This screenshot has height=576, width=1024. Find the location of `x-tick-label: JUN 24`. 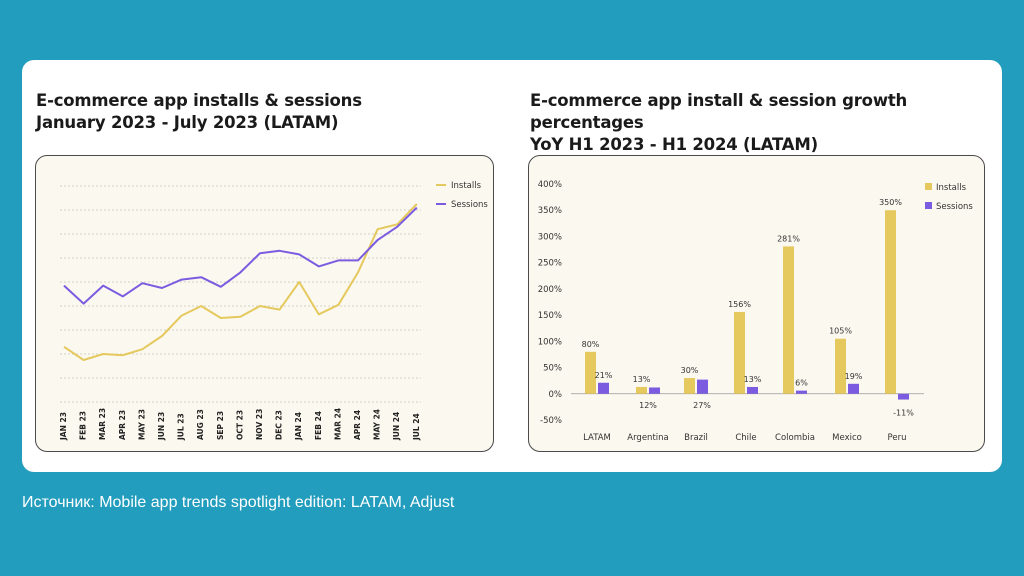

x-tick-label: JUN 24 is located at coordinates (396, 426).